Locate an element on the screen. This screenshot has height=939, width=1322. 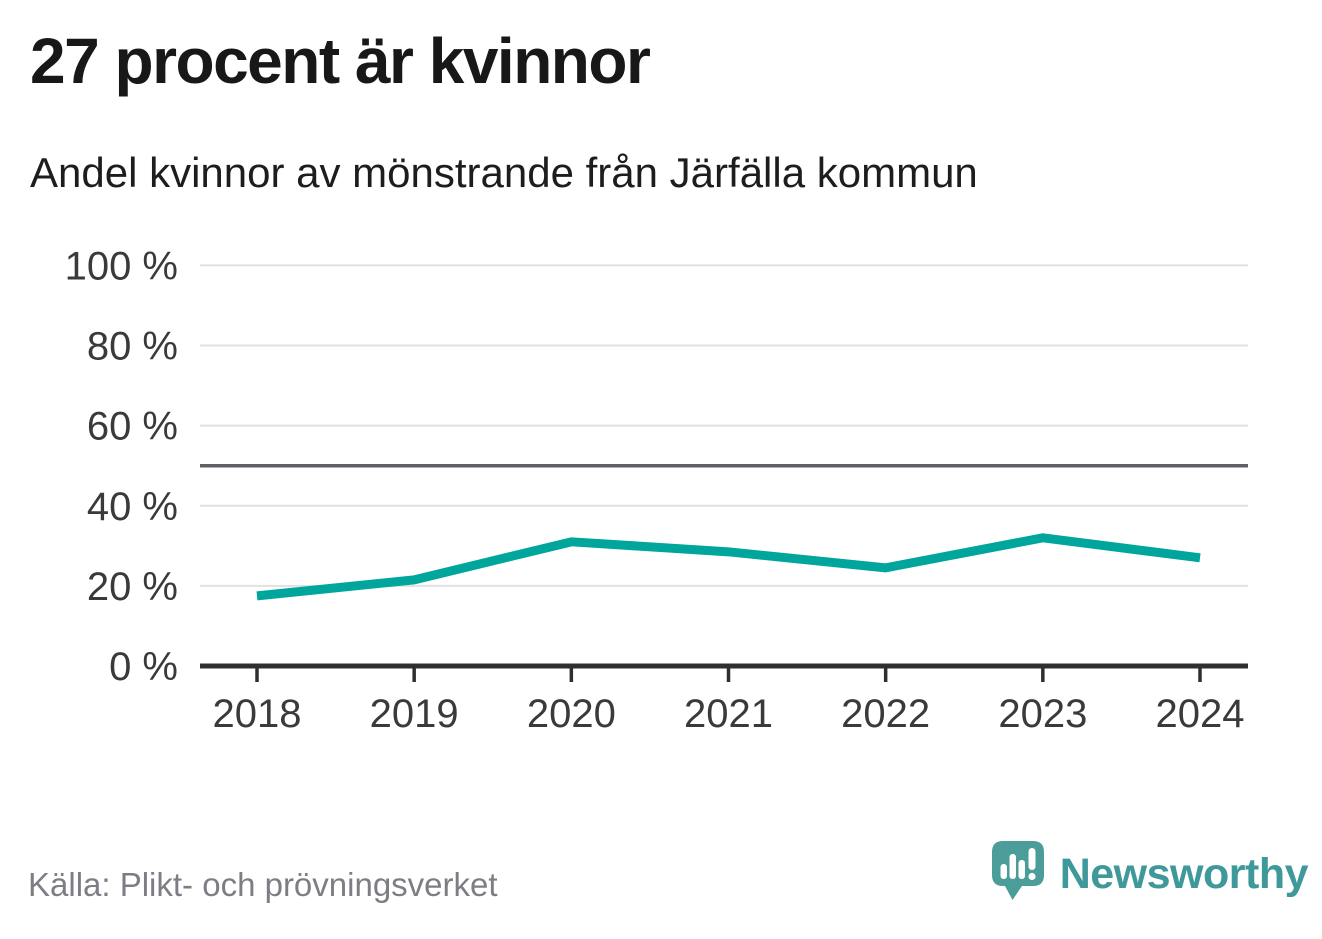
x-tick-label: 2018 is located at coordinates (257, 714).